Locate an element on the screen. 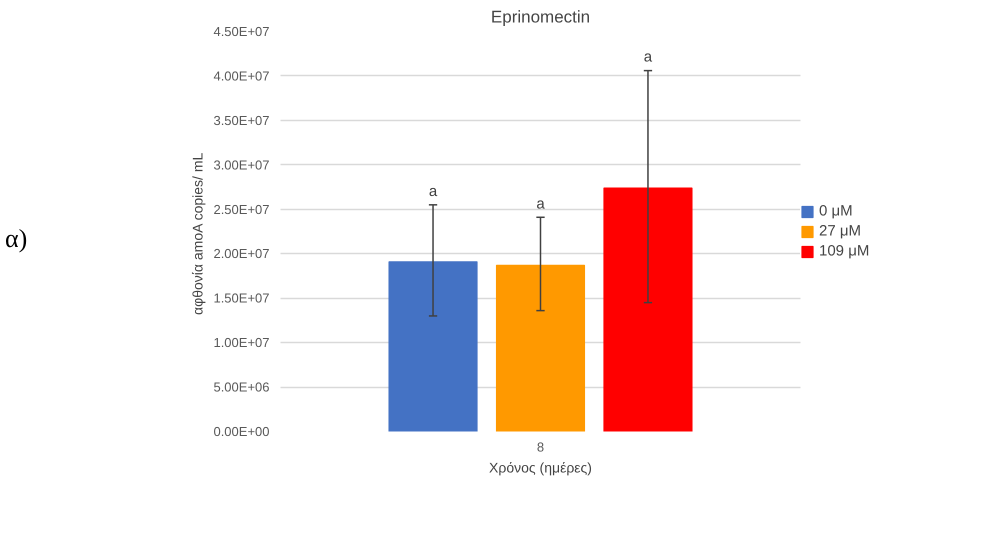 The image size is (989, 542). y-tick-label: 2.50E+07 is located at coordinates (241, 209).